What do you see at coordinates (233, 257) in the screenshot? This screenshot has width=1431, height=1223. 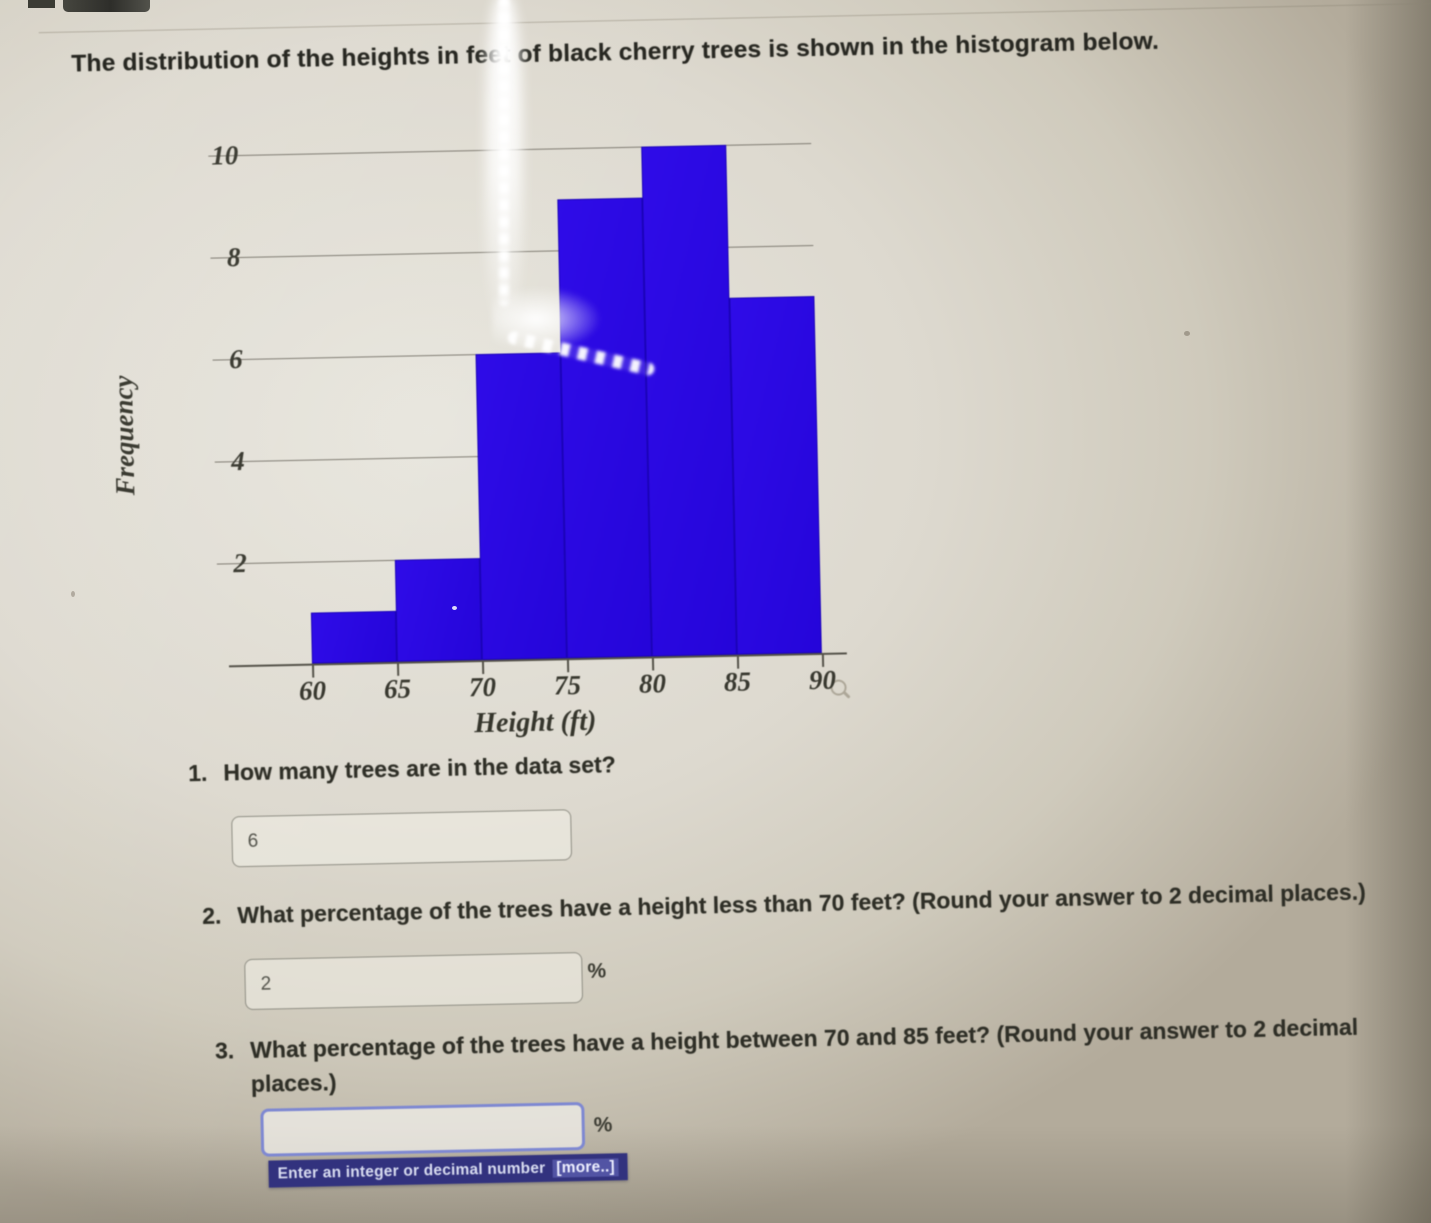 I see `y-tick-label: 8` at bounding box center [233, 257].